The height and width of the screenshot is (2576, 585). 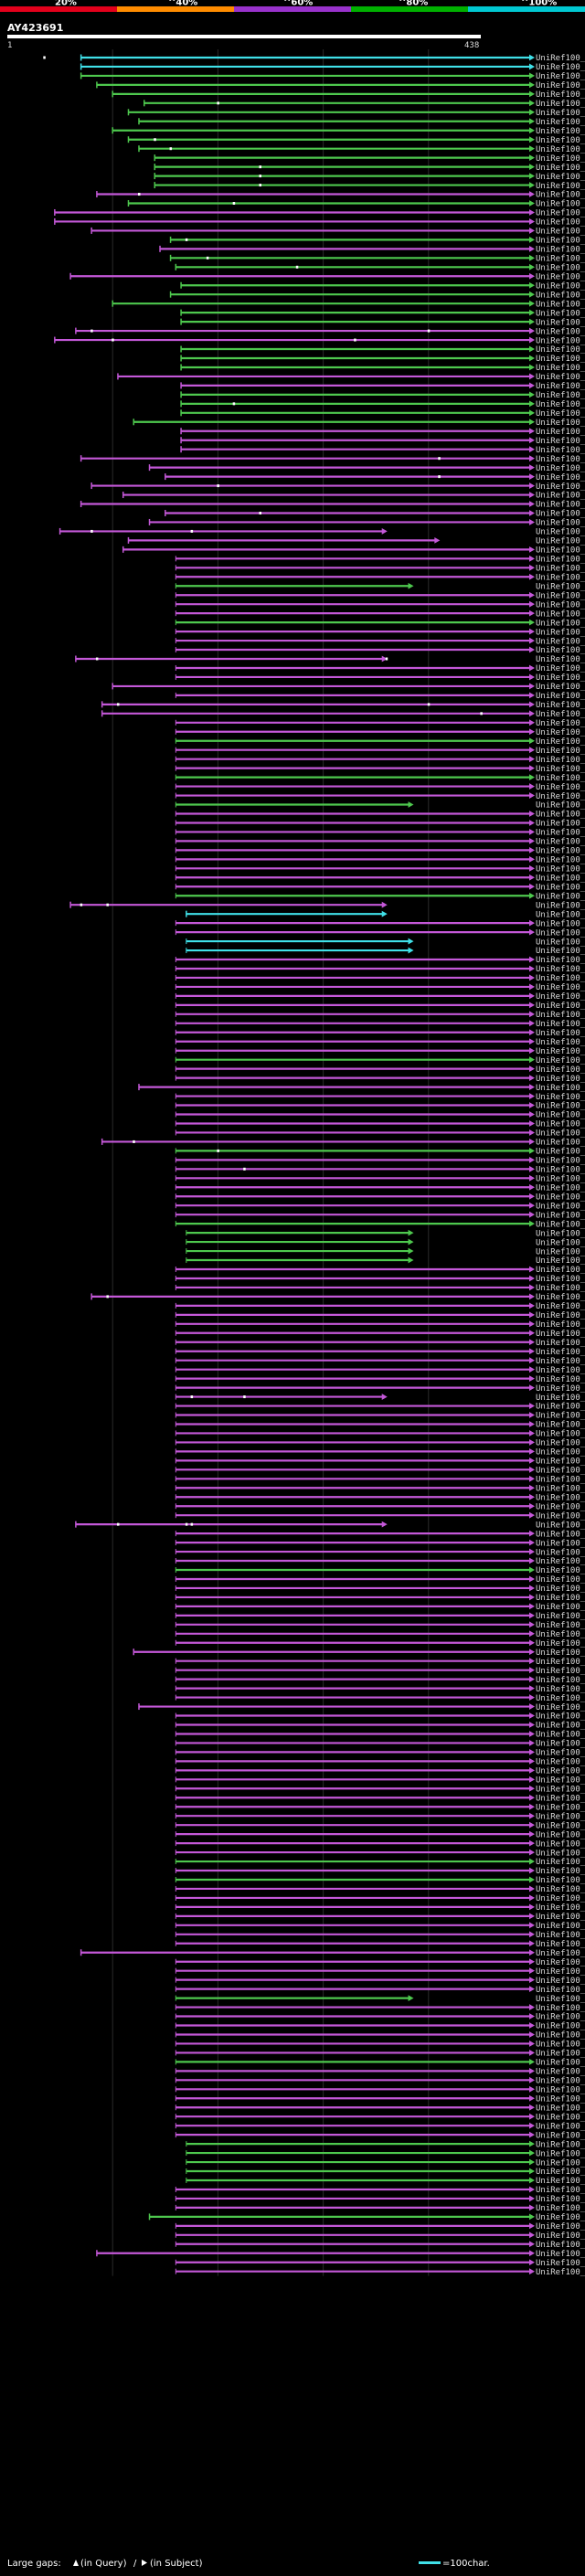 I want to click on hit-label: UniRef100_A5AZW0, so click(x=561, y=223).